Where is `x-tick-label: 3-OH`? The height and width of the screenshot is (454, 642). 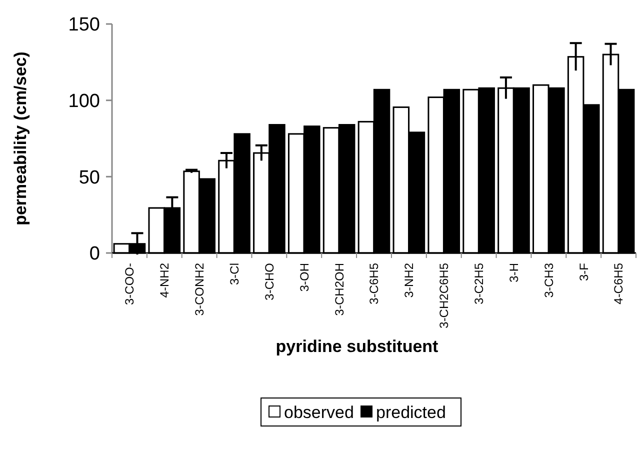
x-tick-label: 3-OH is located at coordinates (304, 277).